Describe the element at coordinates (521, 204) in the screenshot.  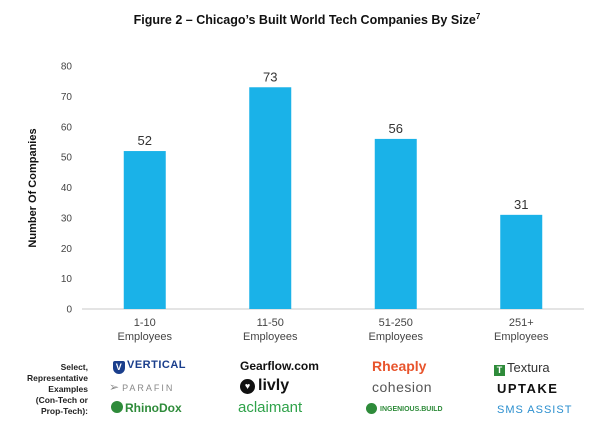
I see `bar-value-label: 31` at that location.